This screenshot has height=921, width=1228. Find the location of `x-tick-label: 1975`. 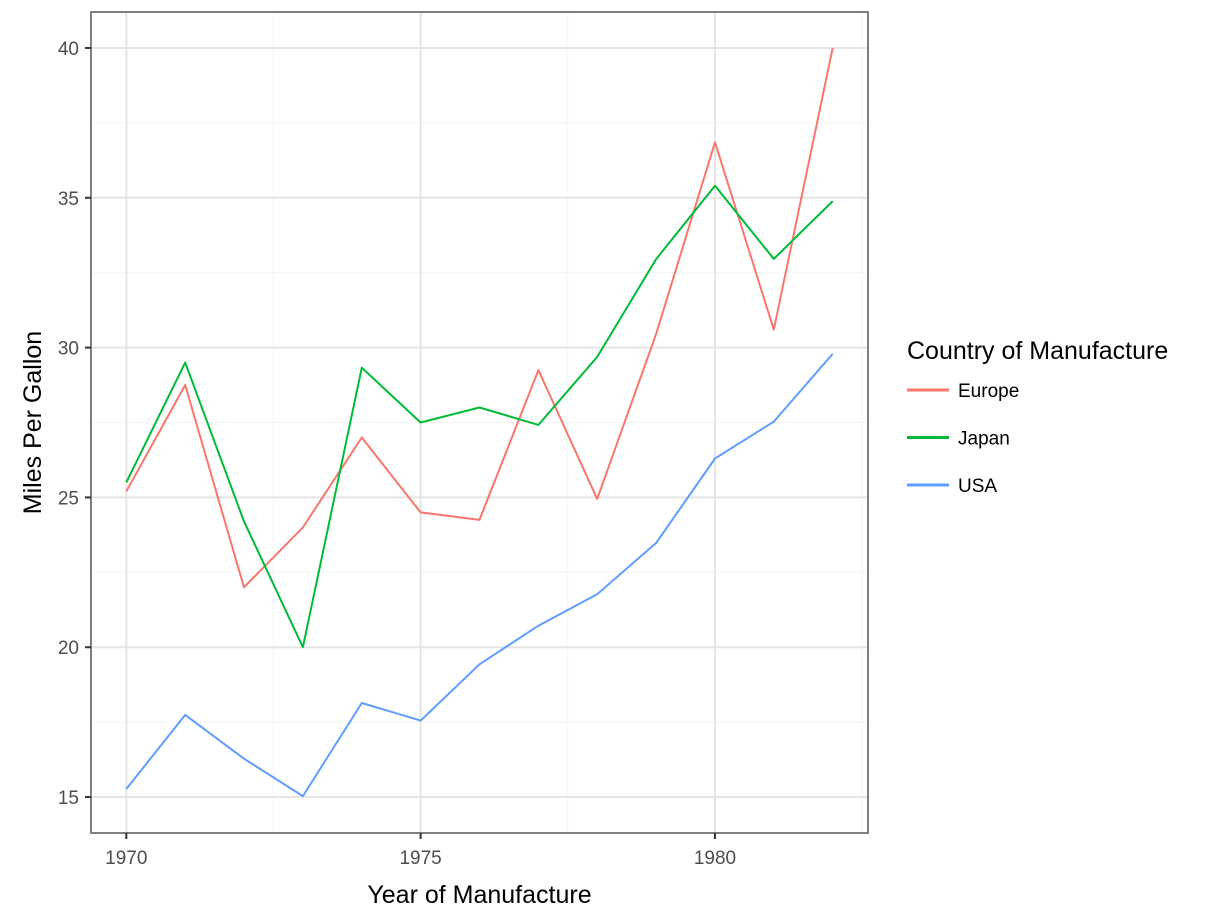

x-tick-label: 1975 is located at coordinates (420, 858).